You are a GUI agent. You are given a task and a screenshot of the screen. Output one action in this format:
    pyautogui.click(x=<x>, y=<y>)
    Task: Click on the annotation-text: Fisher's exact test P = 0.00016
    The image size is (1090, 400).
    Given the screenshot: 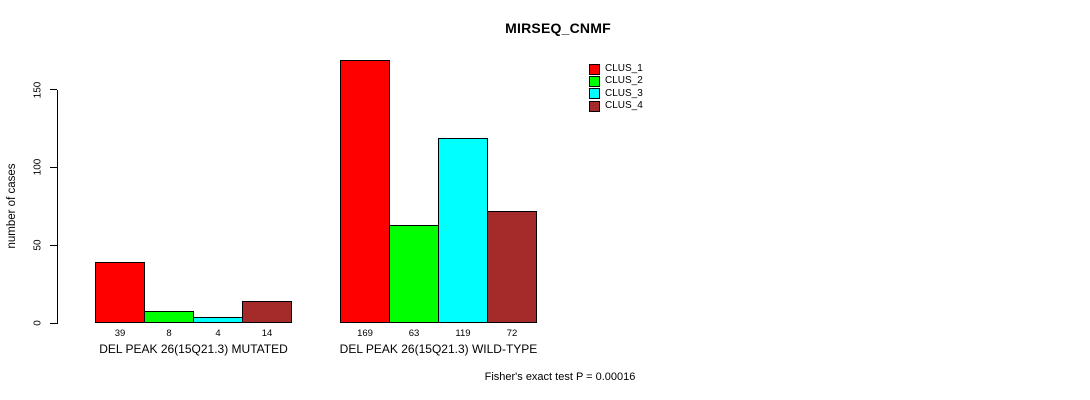 What is the action you would take?
    pyautogui.click(x=560, y=377)
    